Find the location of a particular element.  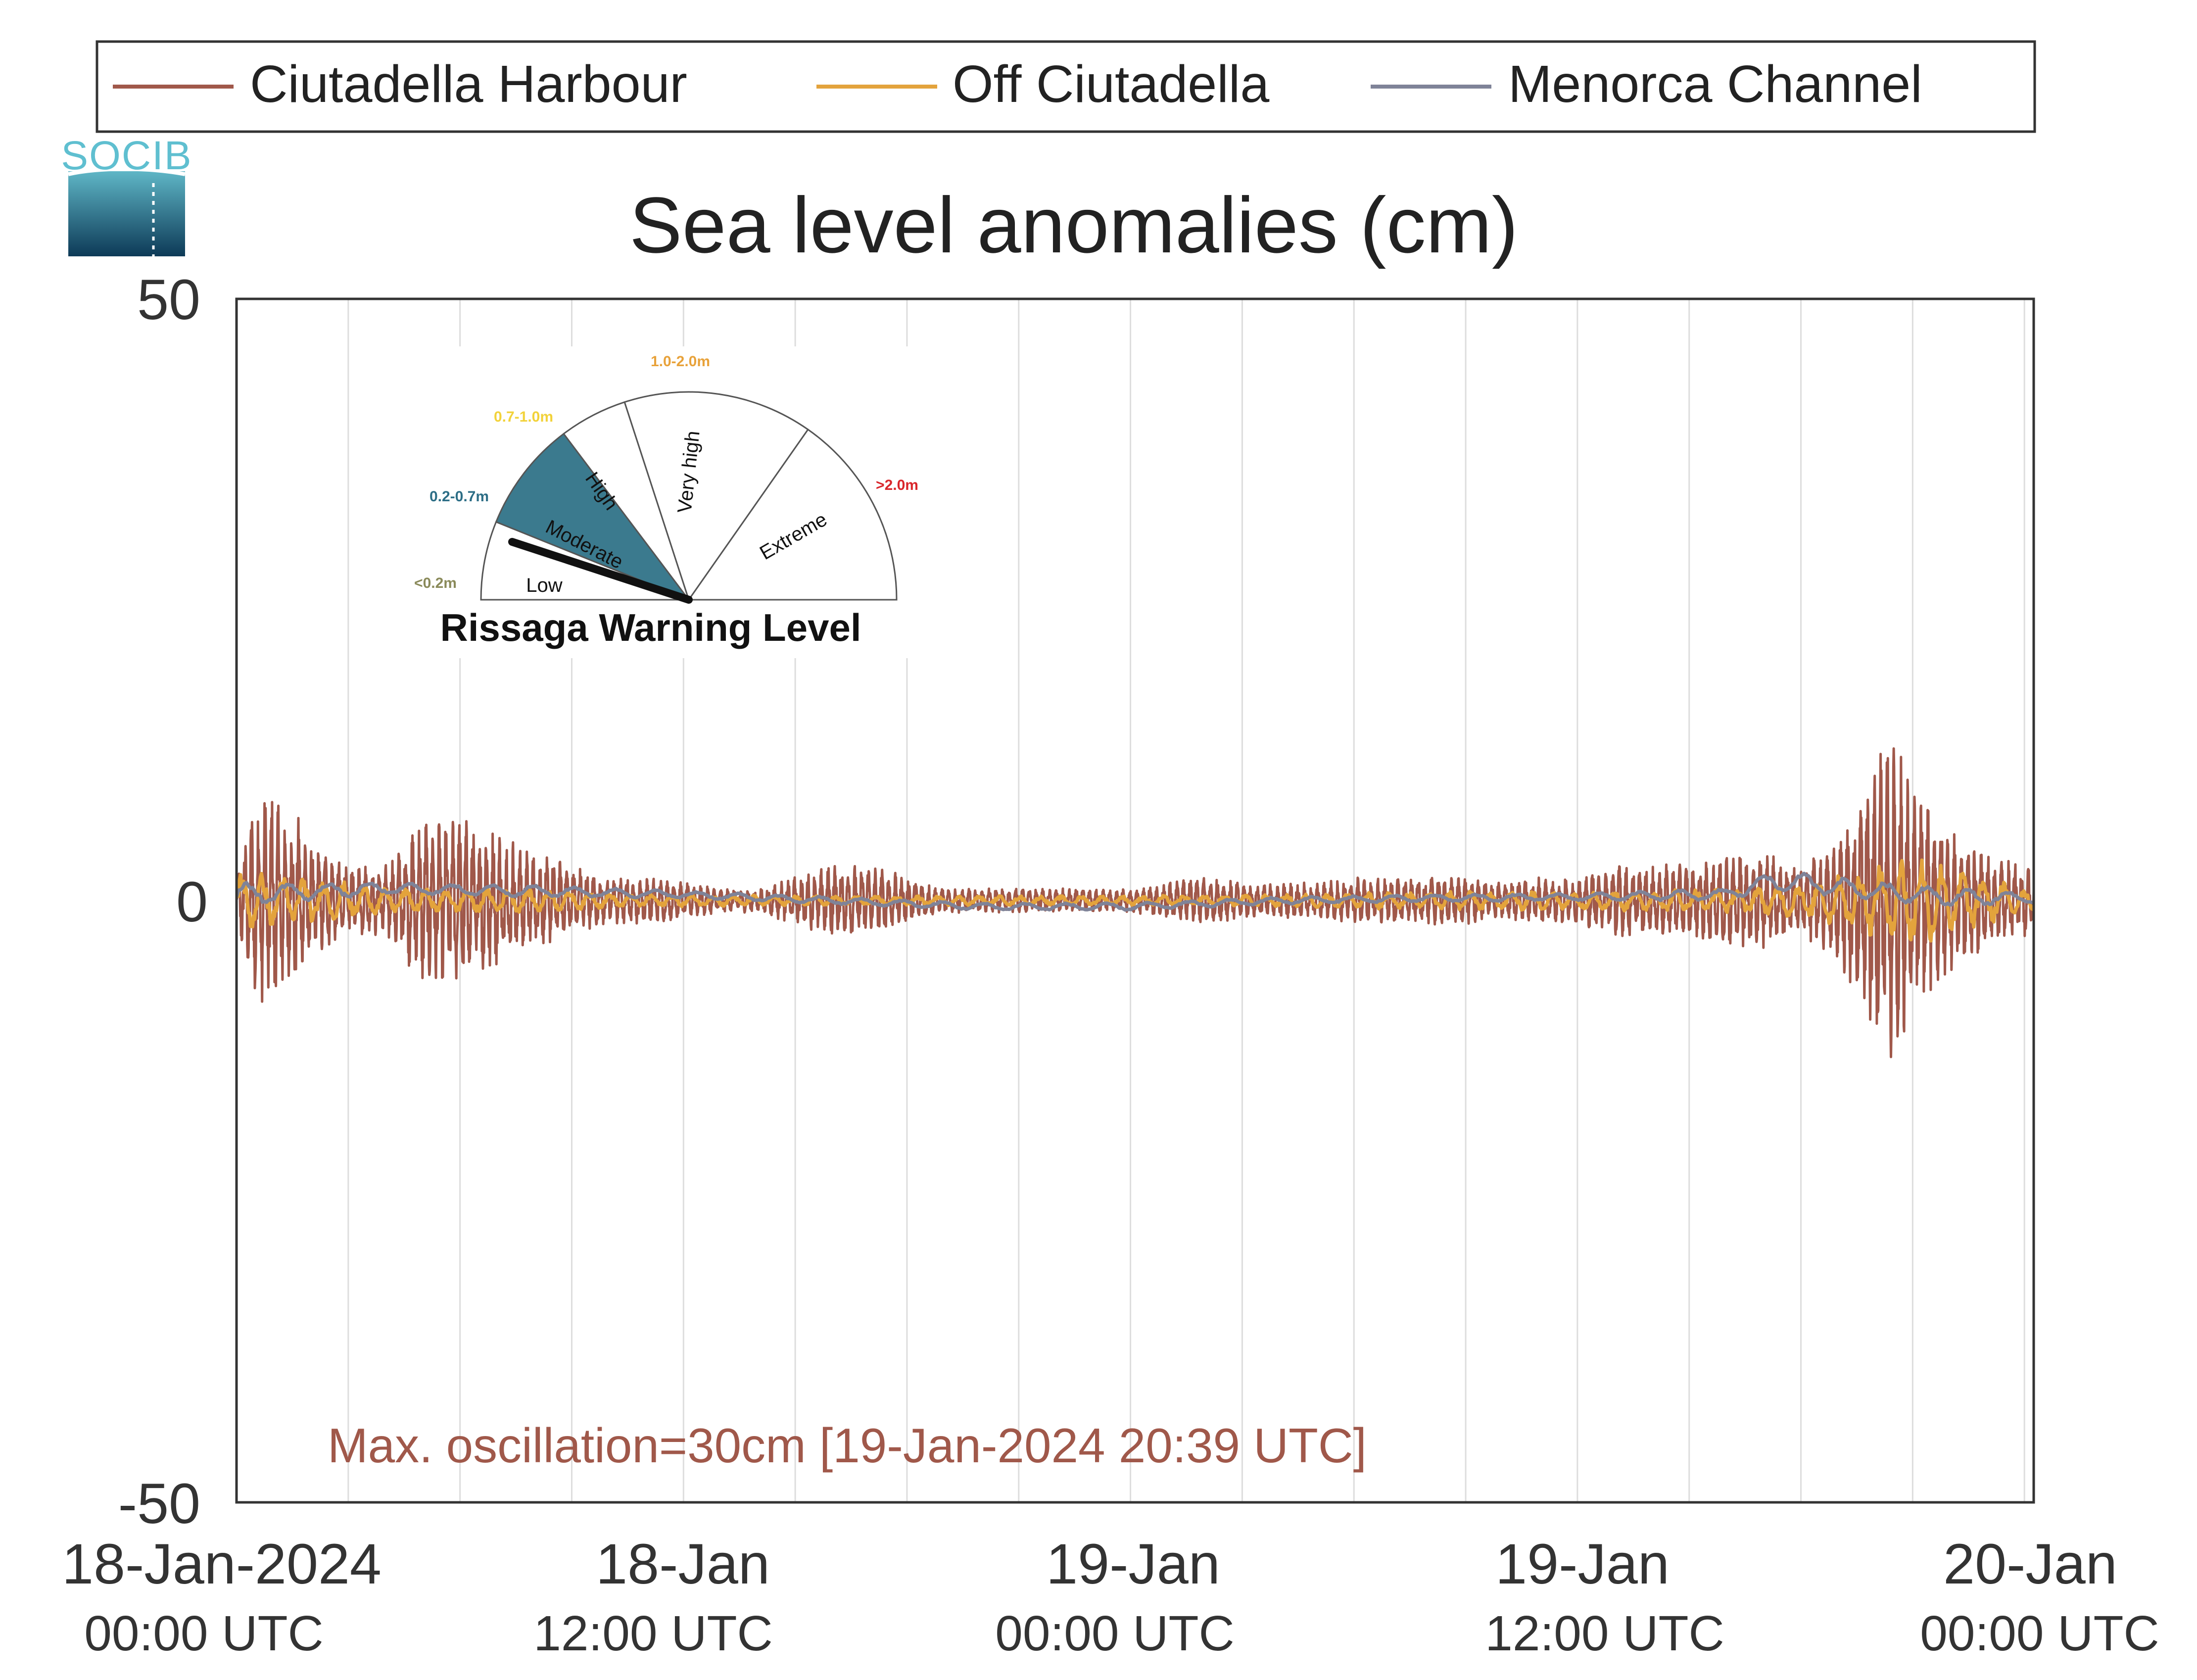

legend-label-off-ciutadella: Off Ciutadella is located at coordinates (1111, 84).